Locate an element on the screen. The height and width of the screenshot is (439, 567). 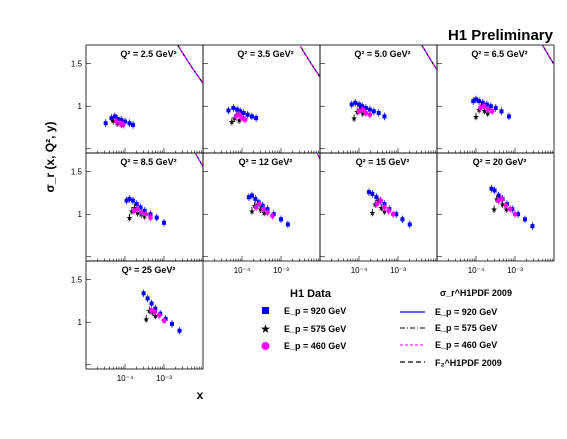
panel-q2-label: Q² = 12 GeV² is located at coordinates (266, 162).